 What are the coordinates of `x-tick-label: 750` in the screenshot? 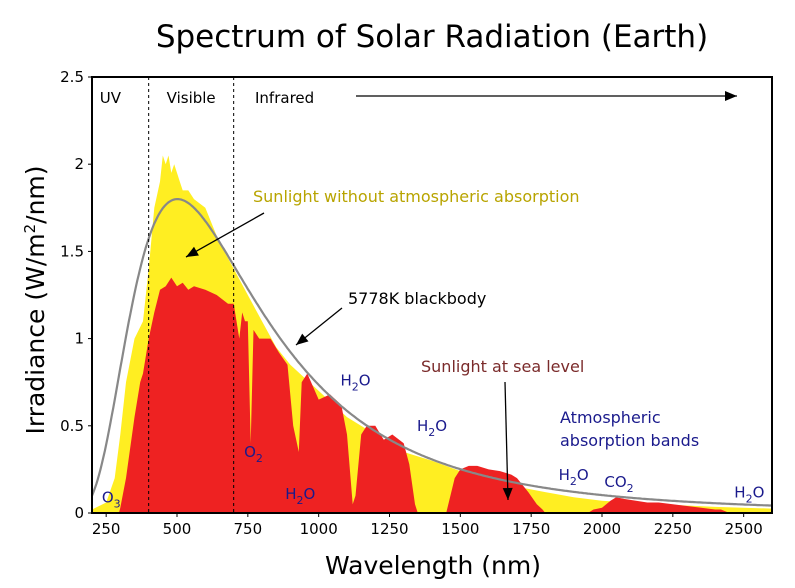 It's located at (248, 529).